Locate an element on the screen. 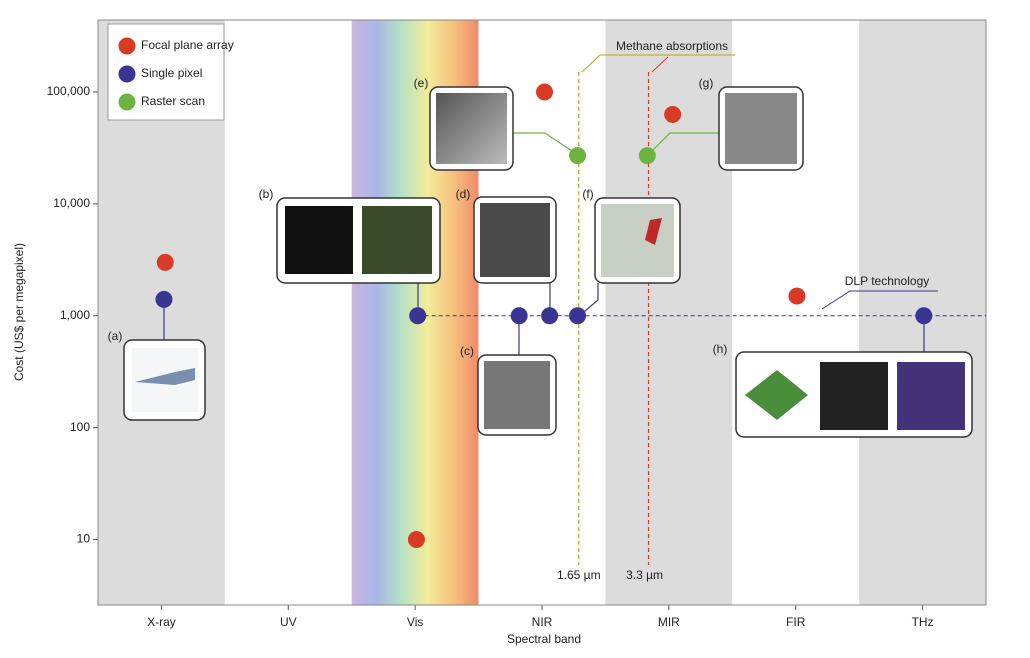 This screenshot has width=1030, height=658. y-tick-label: 100 is located at coordinates (80, 427).